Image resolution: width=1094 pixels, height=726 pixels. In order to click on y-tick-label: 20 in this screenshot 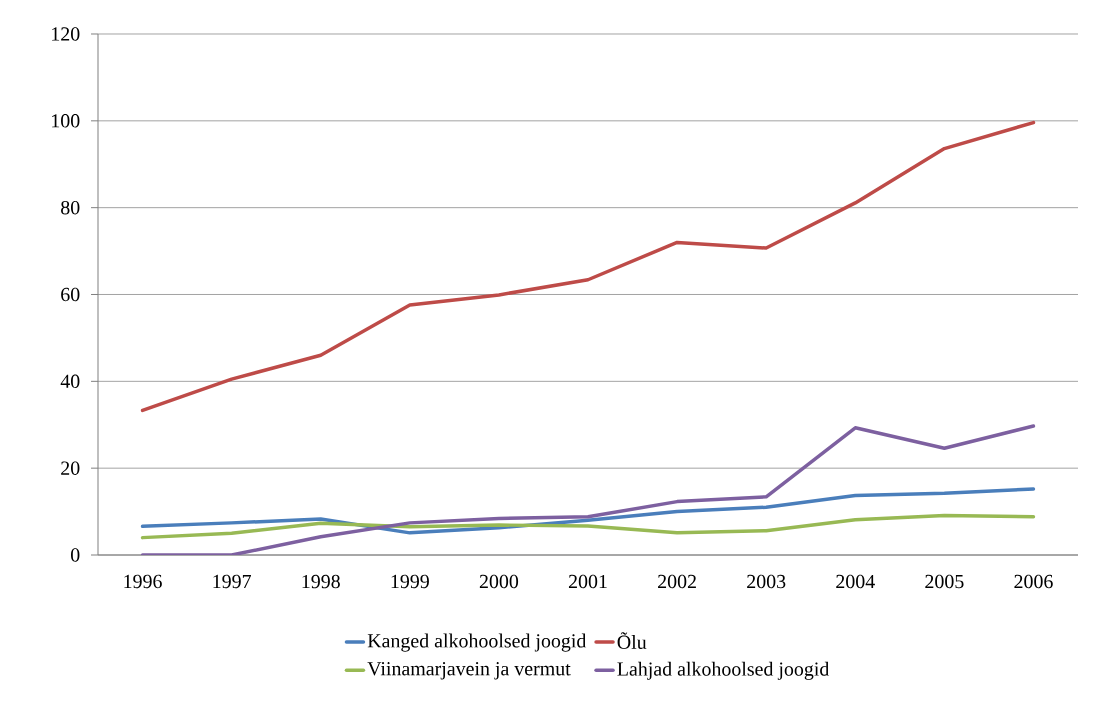, I will do `click(70, 468)`.